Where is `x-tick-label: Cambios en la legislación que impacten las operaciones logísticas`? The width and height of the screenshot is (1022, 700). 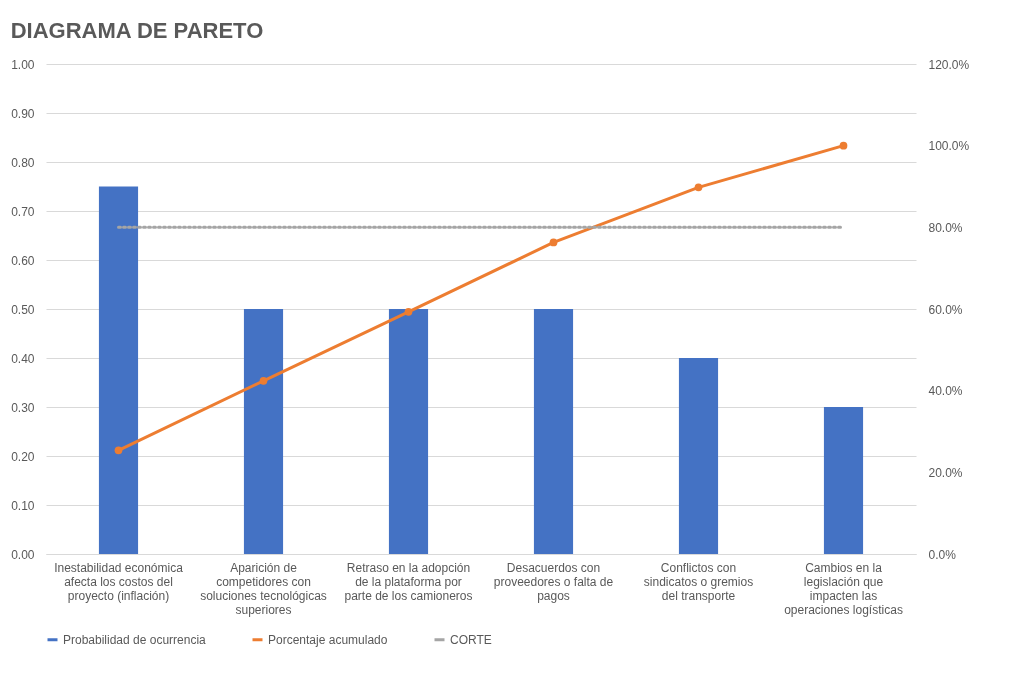 x-tick-label: Cambios en la legislación que impacten las operaciones logísticas is located at coordinates (843, 588).